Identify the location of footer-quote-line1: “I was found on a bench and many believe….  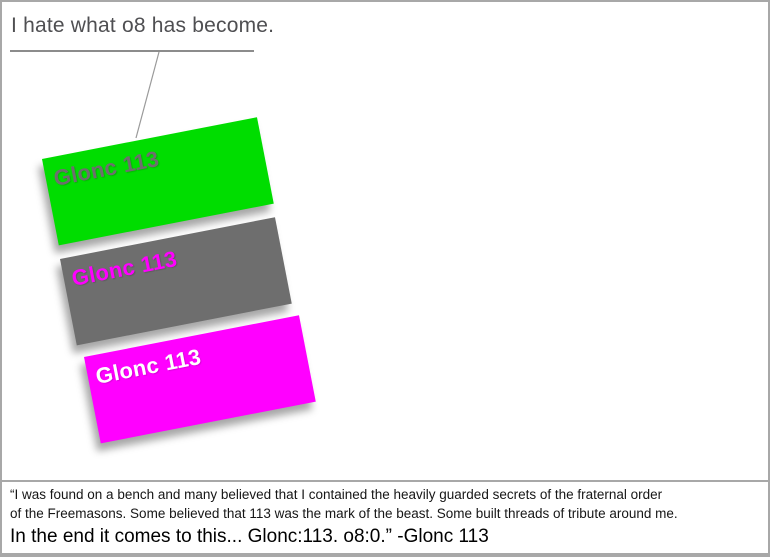
(336, 494).